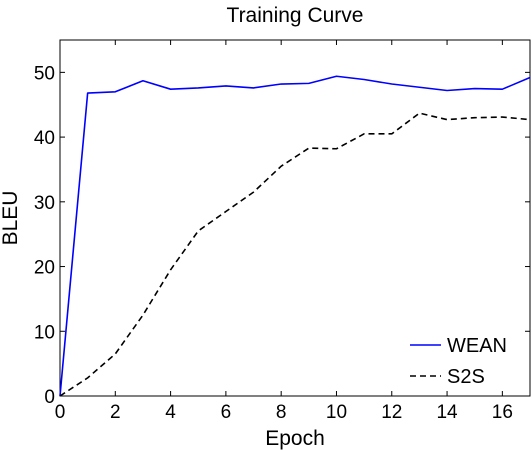 The width and height of the screenshot is (532, 450). What do you see at coordinates (447, 412) in the screenshot?
I see `x-tick-label: 14` at bounding box center [447, 412].